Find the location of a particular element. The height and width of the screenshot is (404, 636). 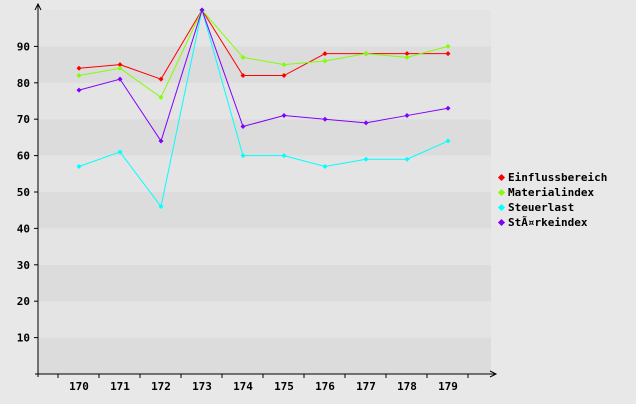

y-tick-label: 60 is located at coordinates (23, 156).